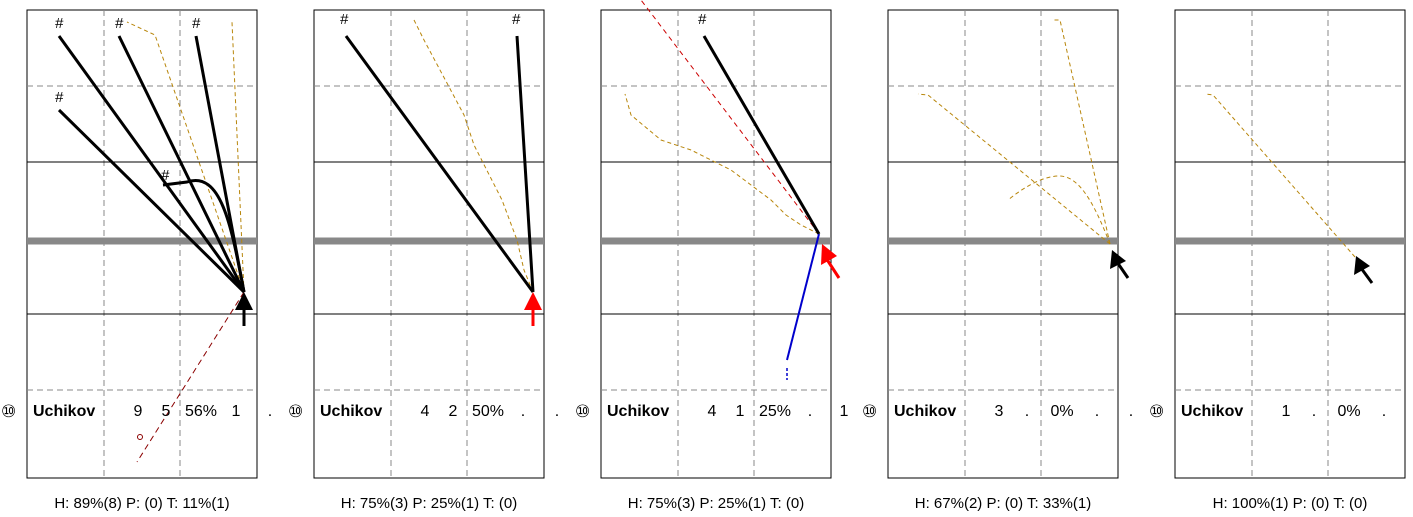 The image size is (1413, 517). Describe the element at coordinates (236, 411) in the screenshot. I see `stat-rbi: 1` at that location.